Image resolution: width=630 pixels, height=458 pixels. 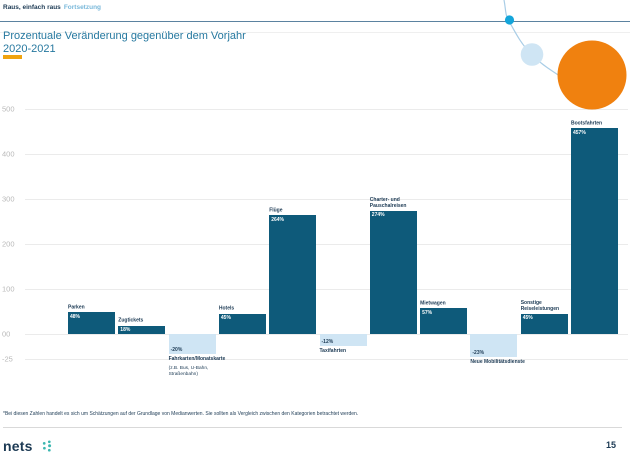 What do you see at coordinates (540, 306) in the screenshot?
I see `bar-category-label: Sonstige Reiseleistungen` at bounding box center [540, 306].